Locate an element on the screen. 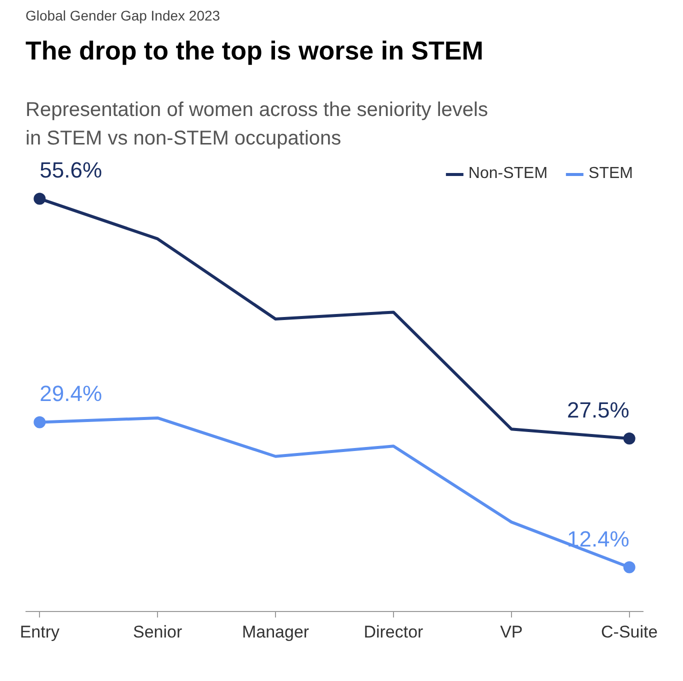 Image resolution: width=683 pixels, height=681 pixels. x-tick-label: Manager is located at coordinates (276, 632).